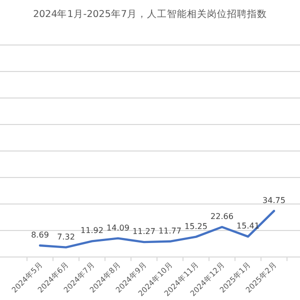 Image resolution: width=300 pixels, height=300 pixels. What do you see at coordinates (196, 226) in the screenshot?
I see `data-label: 15.25` at bounding box center [196, 226].